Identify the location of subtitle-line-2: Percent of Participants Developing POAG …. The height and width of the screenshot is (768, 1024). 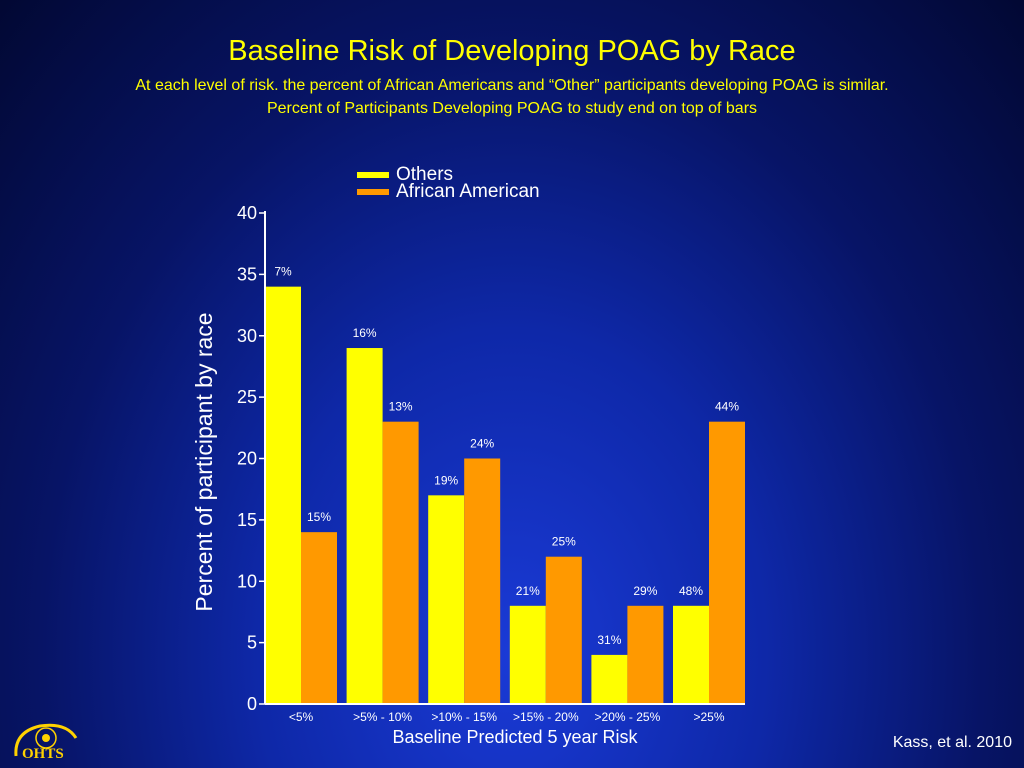
(512, 108).